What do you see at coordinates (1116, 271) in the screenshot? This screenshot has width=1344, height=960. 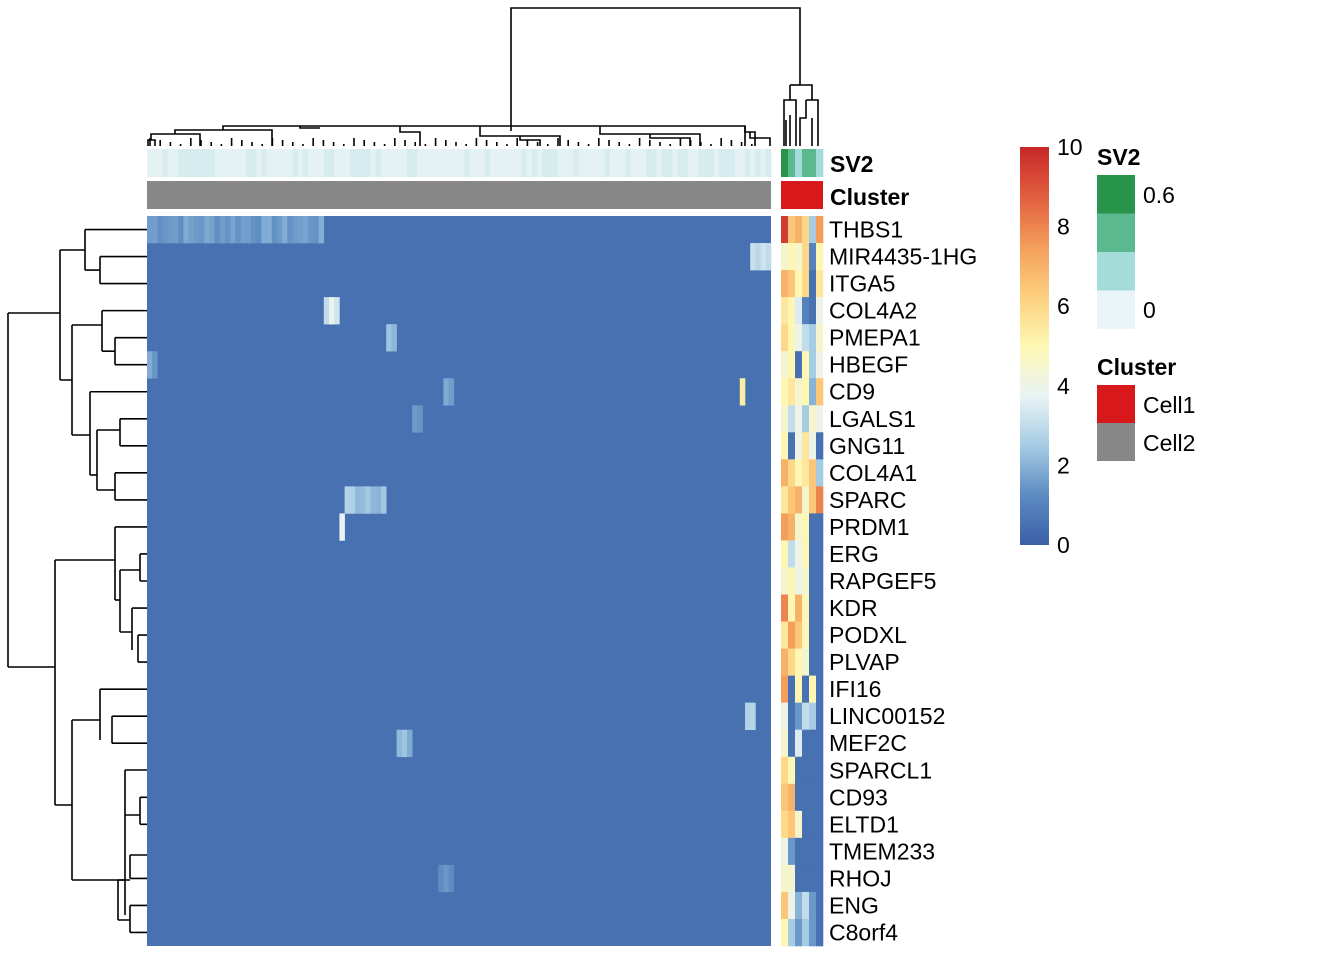 I see `sv2-legend-swatch` at bounding box center [1116, 271].